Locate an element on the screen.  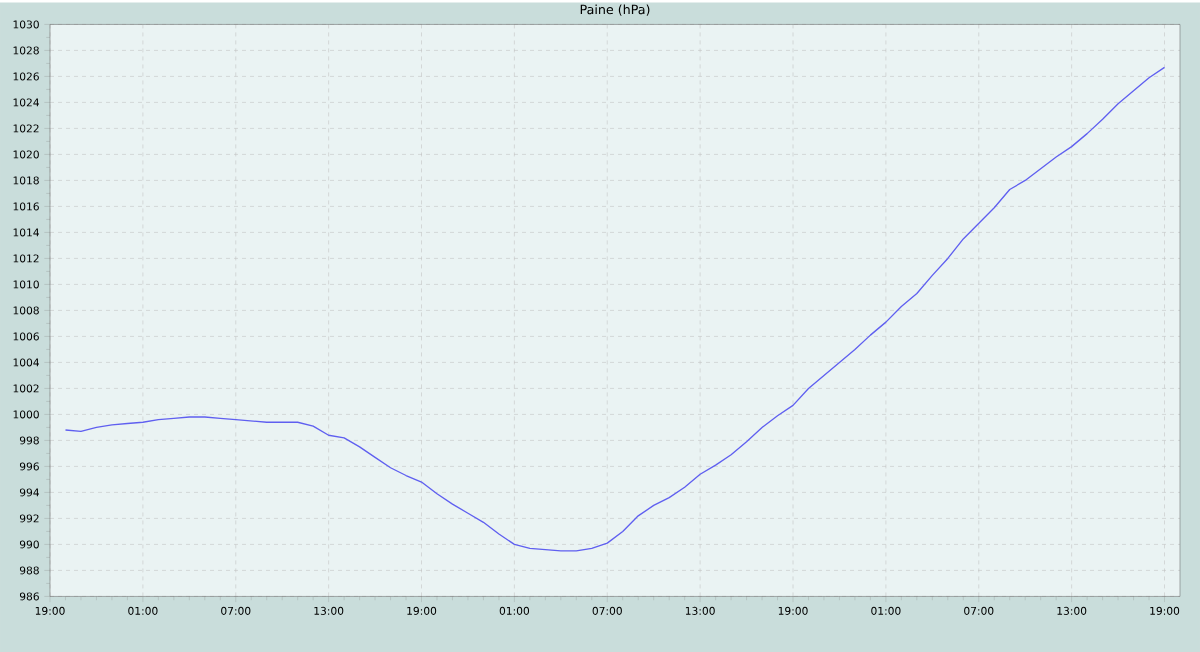
y-tick-label: 1012 is located at coordinates (26, 258).